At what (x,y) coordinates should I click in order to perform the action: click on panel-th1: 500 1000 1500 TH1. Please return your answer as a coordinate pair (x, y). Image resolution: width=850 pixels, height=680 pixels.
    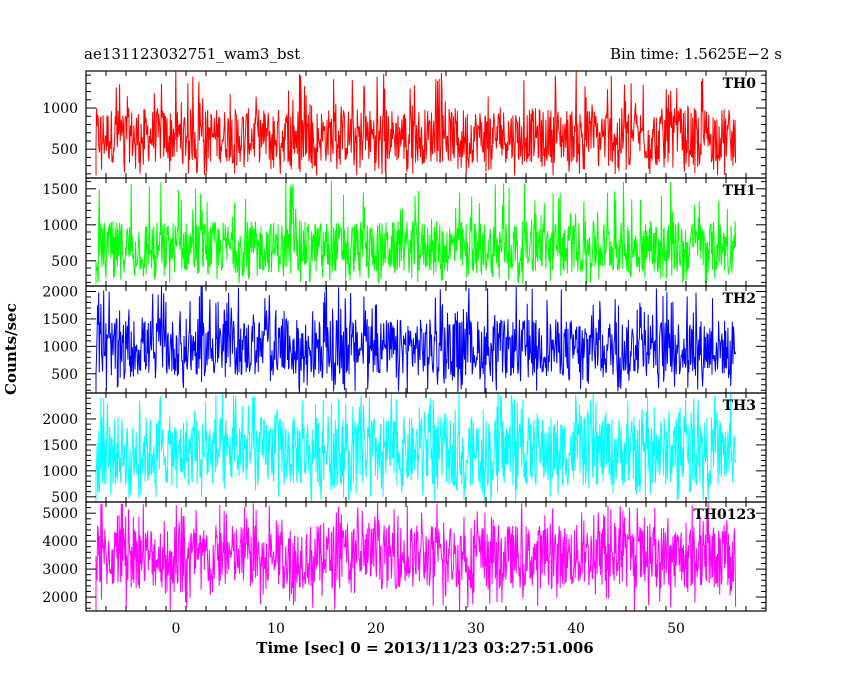
    Looking at the image, I should click on (404, 232).